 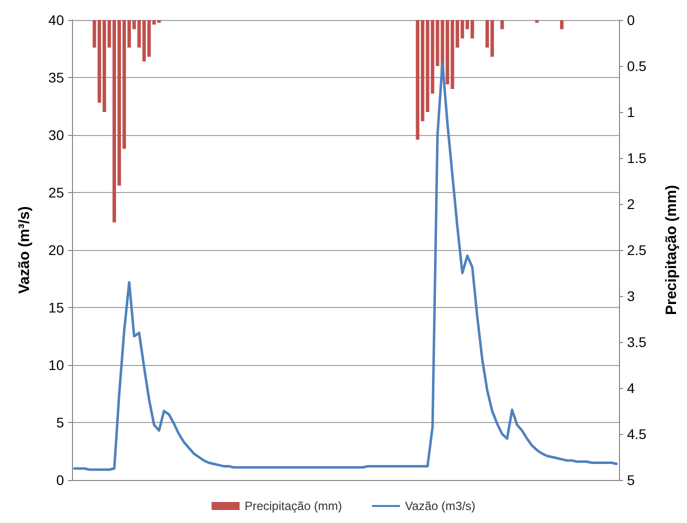 What do you see at coordinates (637, 250) in the screenshot?
I see `y2-tick-label: 2.5` at bounding box center [637, 250].